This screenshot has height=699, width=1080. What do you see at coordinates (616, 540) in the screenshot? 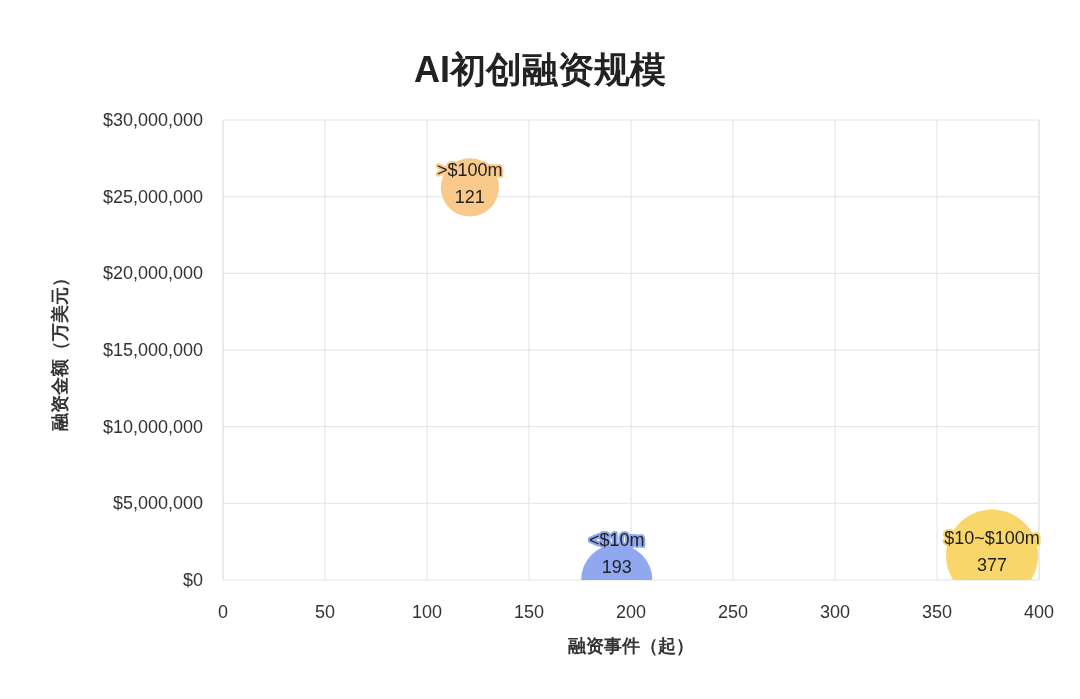
I see `series-label: <$10m` at bounding box center [616, 540].